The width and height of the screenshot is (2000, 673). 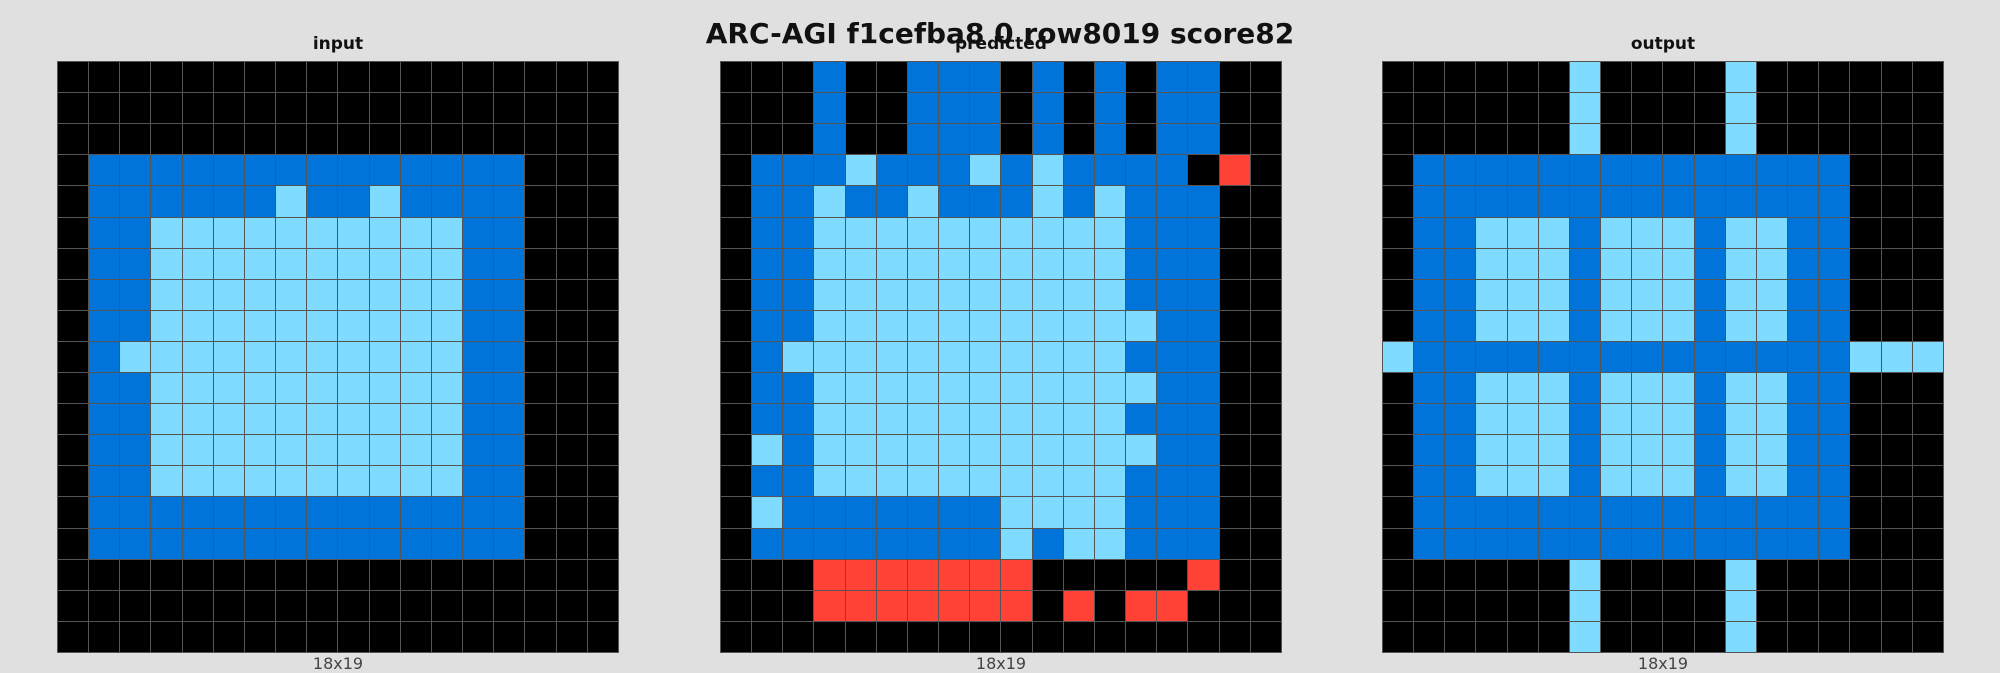 I want to click on predicted-dims-label: 18x19, so click(x=1001, y=663).